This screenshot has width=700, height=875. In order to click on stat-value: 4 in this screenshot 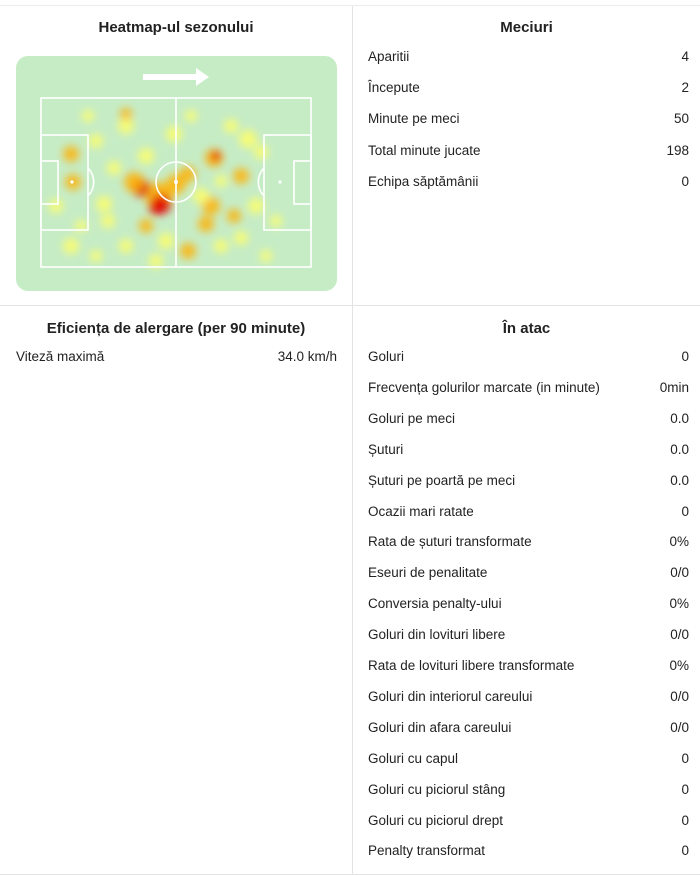, I will do `click(685, 56)`.